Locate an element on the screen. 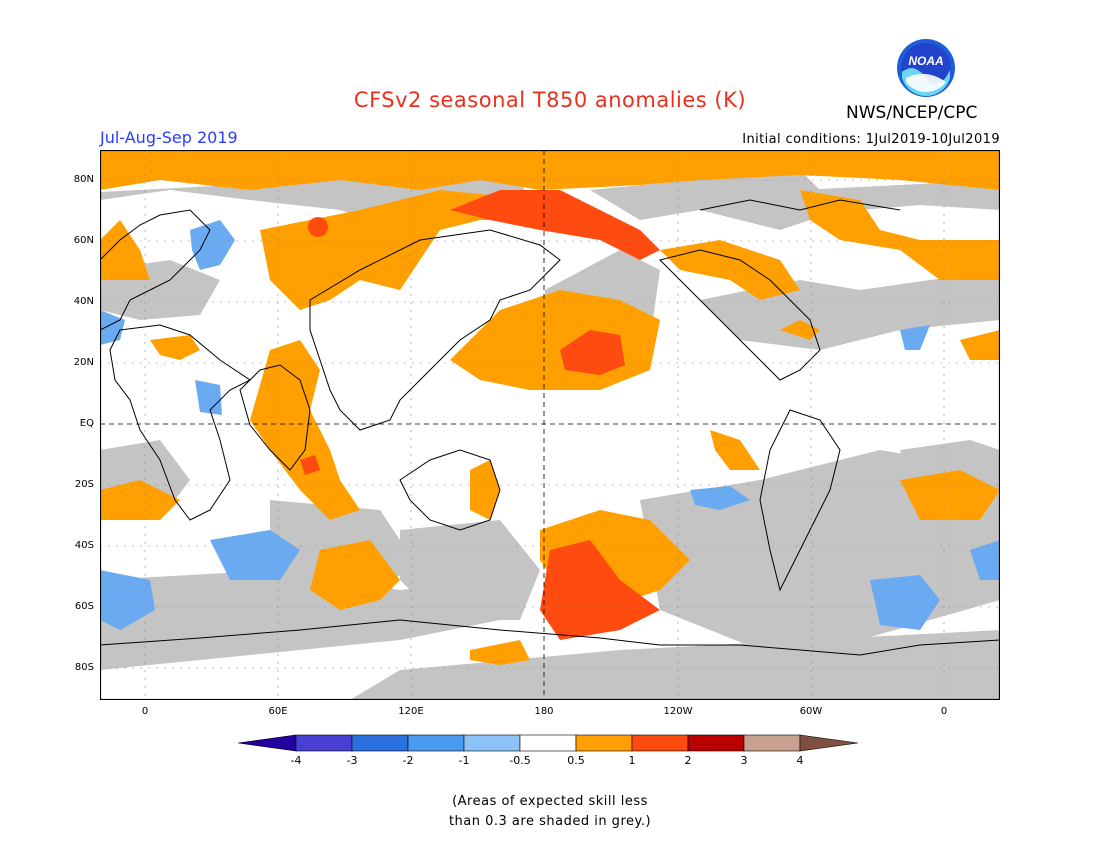  colorbar-label: 4 is located at coordinates (800, 760).